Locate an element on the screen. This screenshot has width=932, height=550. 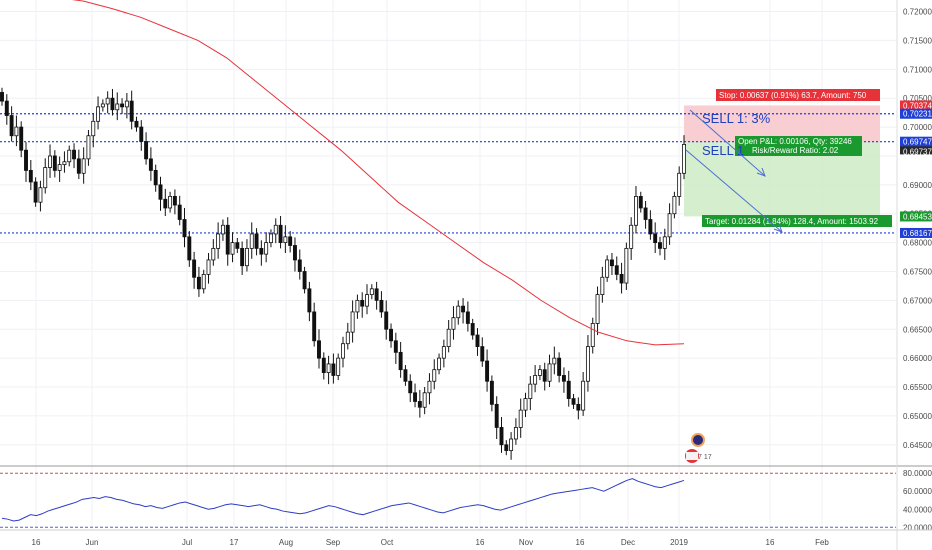
forecast-arrows is located at coordinates (734, 171).